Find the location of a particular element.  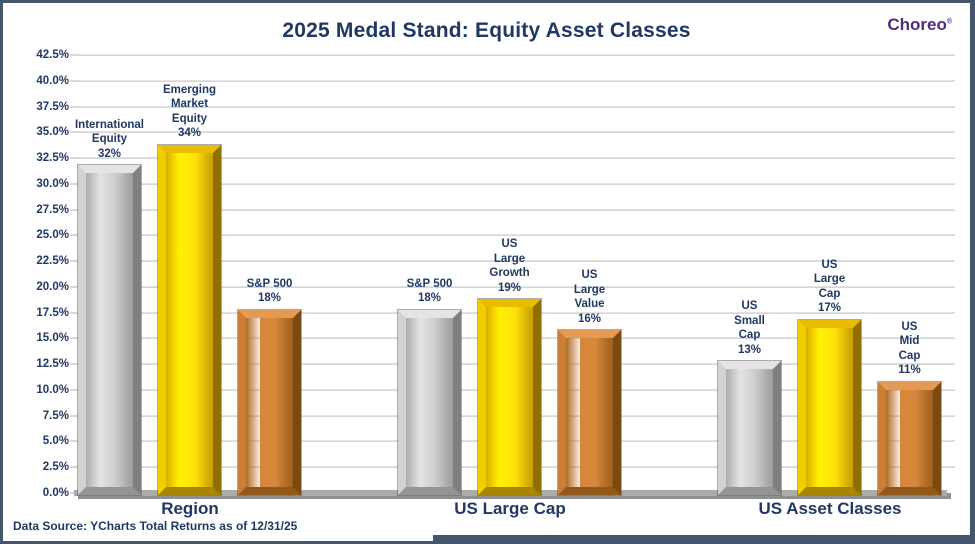

bar-label-us-mid-cap: US Mid Cap 11% is located at coordinates (910, 349).